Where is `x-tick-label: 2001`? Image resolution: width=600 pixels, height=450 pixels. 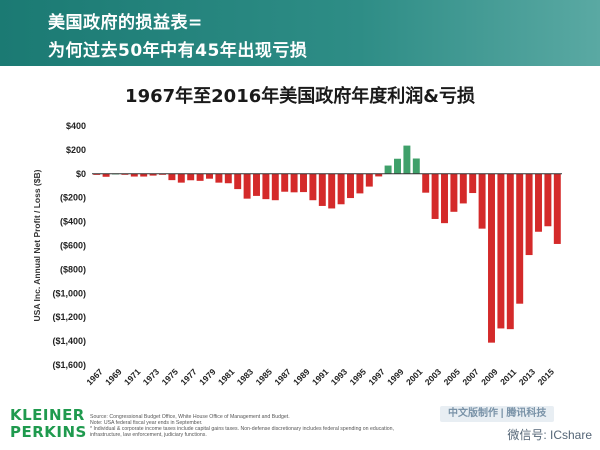
x-tick-label: 2001 is located at coordinates (414, 376).